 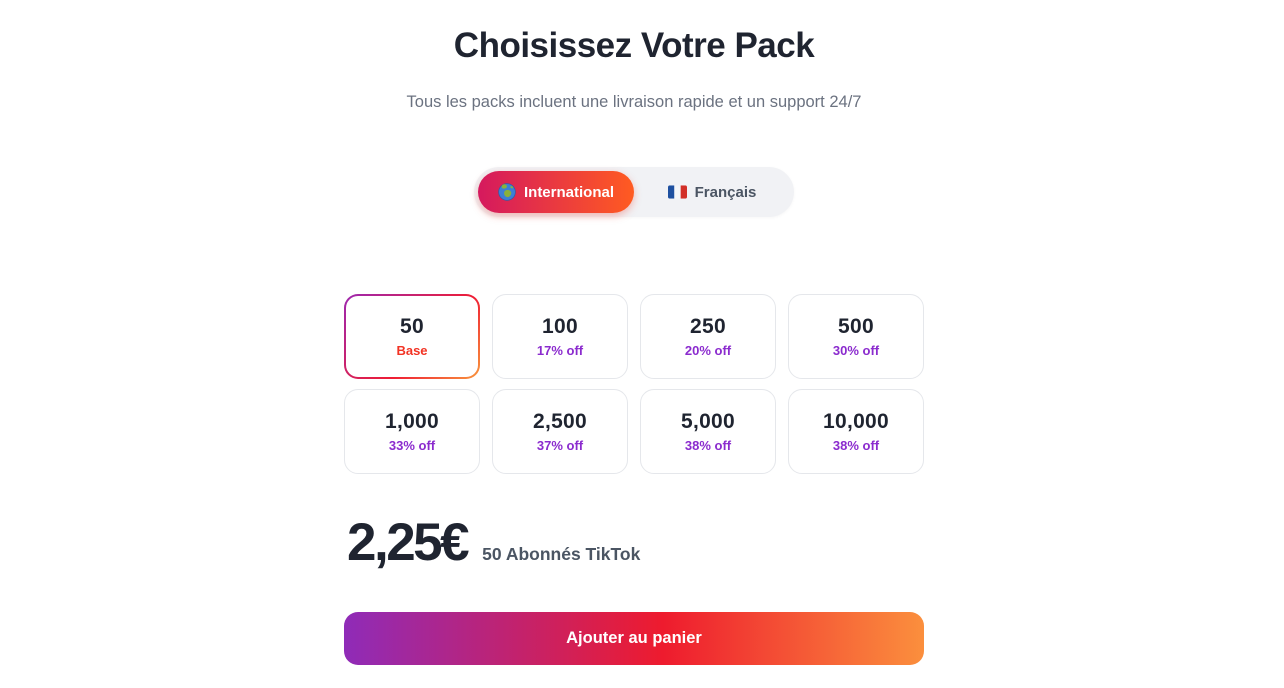 I want to click on pack-card-100: 100 17% off, so click(x=560, y=336).